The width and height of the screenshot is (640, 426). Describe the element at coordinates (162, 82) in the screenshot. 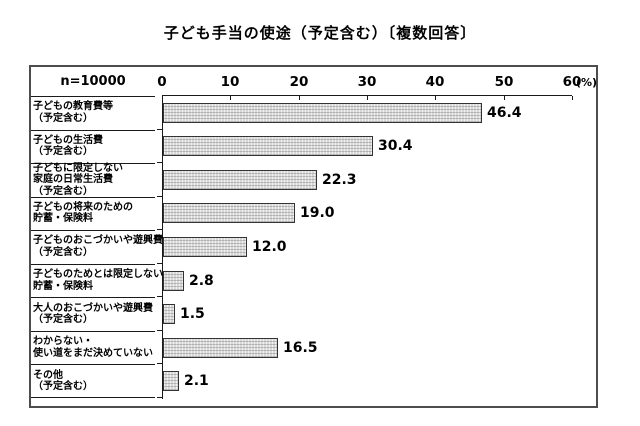

I see `x-axis-tick-label: 0` at that location.